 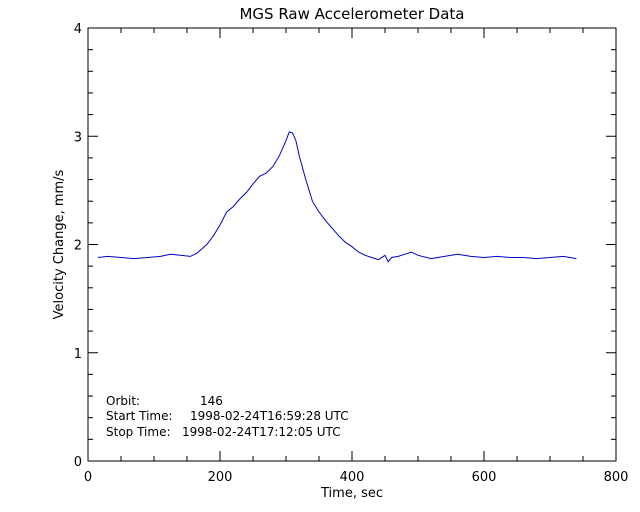 What do you see at coordinates (78, 354) in the screenshot?
I see `y-tick-label: 1` at bounding box center [78, 354].